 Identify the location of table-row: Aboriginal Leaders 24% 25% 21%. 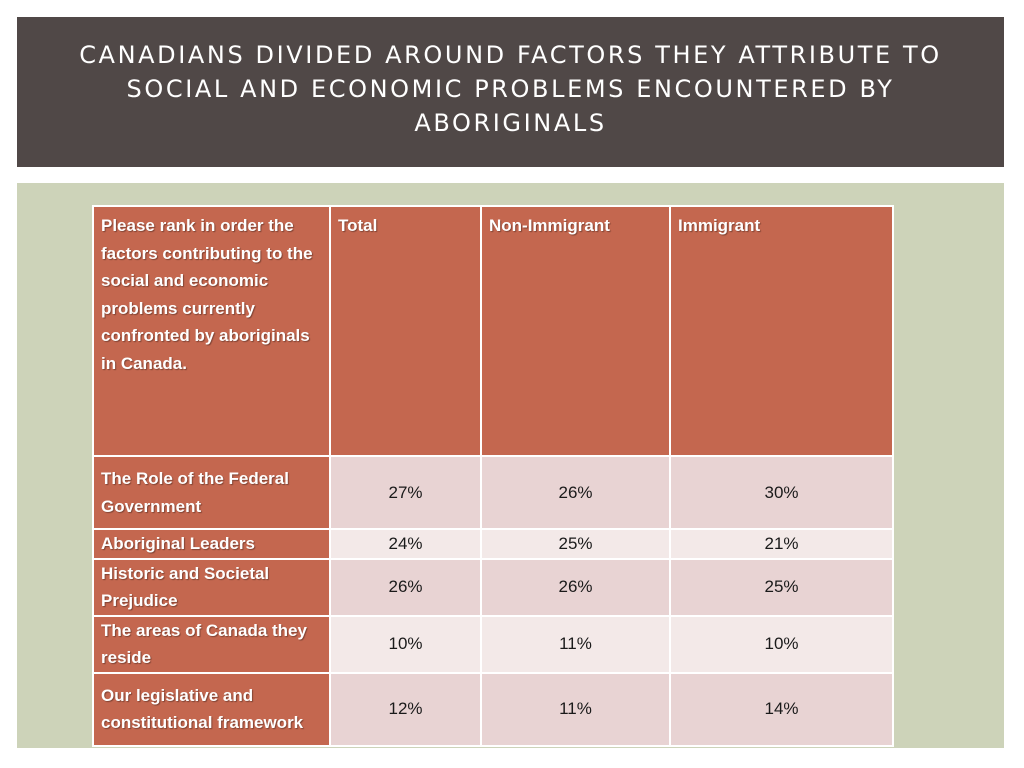
(493, 544).